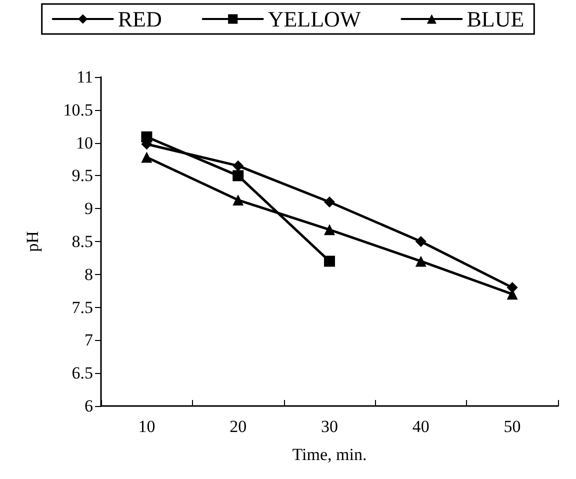  Describe the element at coordinates (78, 110) in the screenshot. I see `y-tick-label: 10.5` at that location.